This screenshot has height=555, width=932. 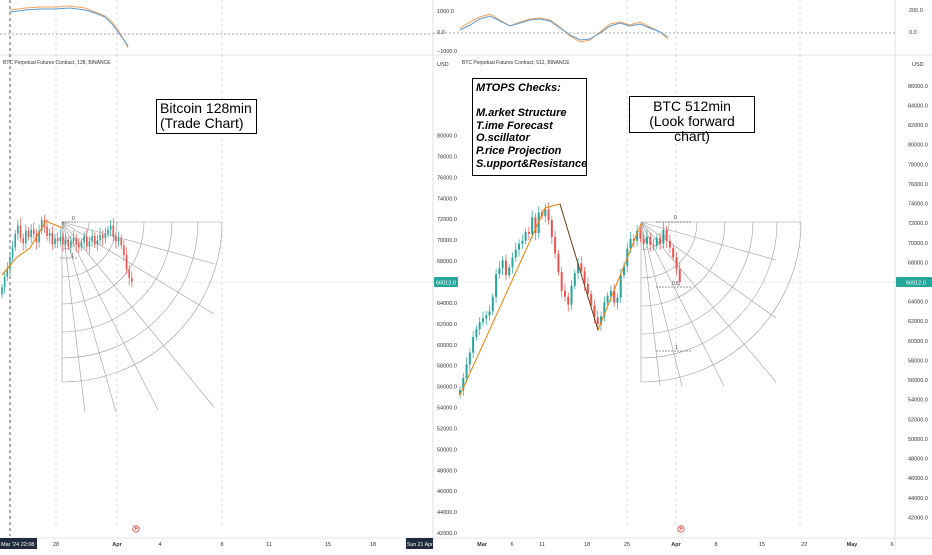 What do you see at coordinates (69, 27) in the screenshot?
I see `left-osc-slow-line` at bounding box center [69, 27].